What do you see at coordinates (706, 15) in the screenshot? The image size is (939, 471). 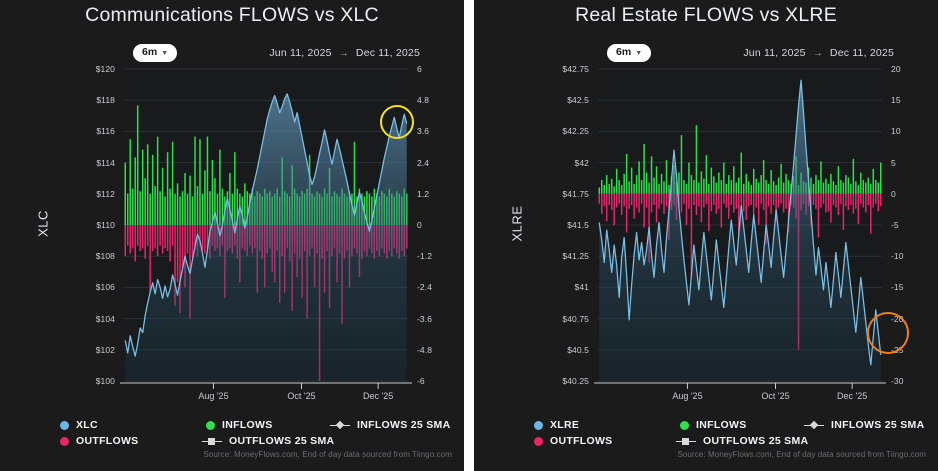 I see `page-title: Real Estate FLOWS vs XLRE` at bounding box center [706, 15].